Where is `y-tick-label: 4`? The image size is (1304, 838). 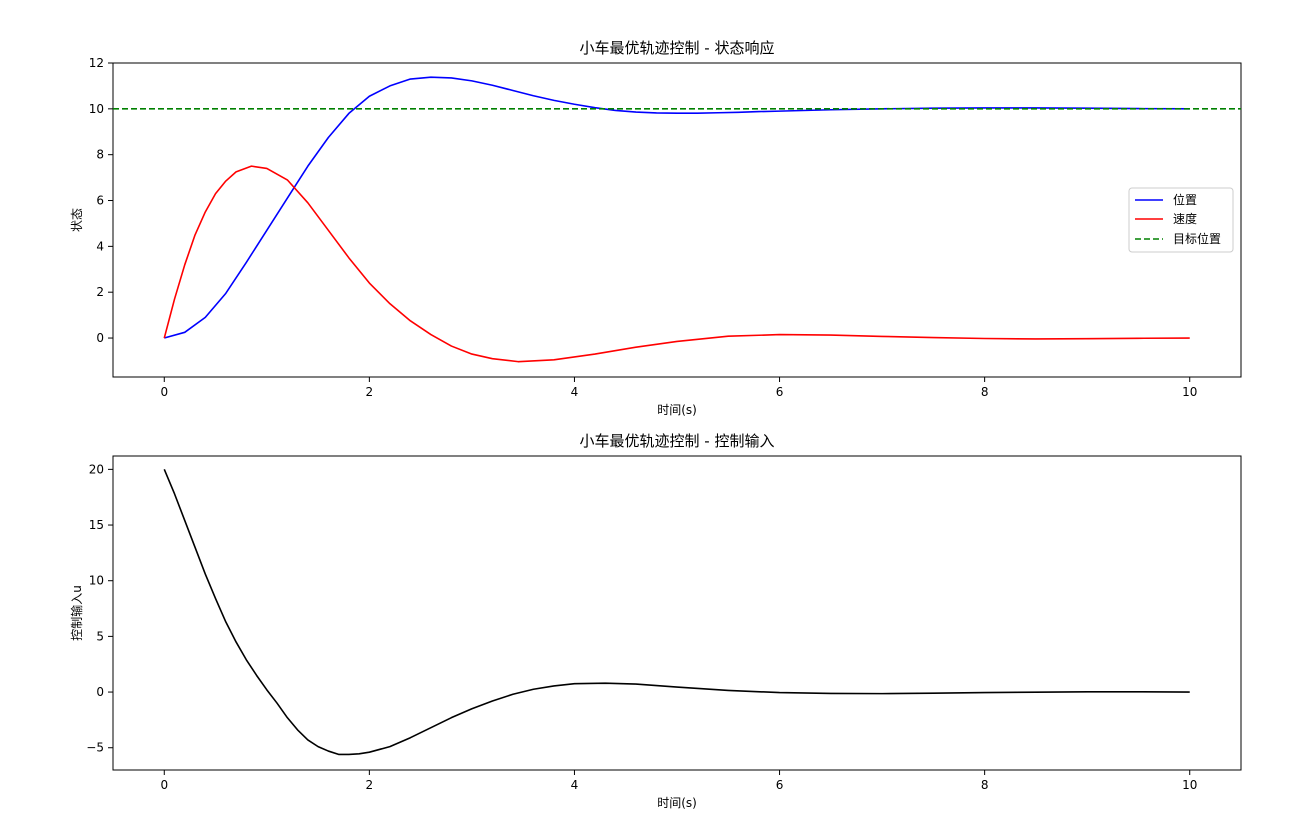 y-tick-label: 4 is located at coordinates (100, 246).